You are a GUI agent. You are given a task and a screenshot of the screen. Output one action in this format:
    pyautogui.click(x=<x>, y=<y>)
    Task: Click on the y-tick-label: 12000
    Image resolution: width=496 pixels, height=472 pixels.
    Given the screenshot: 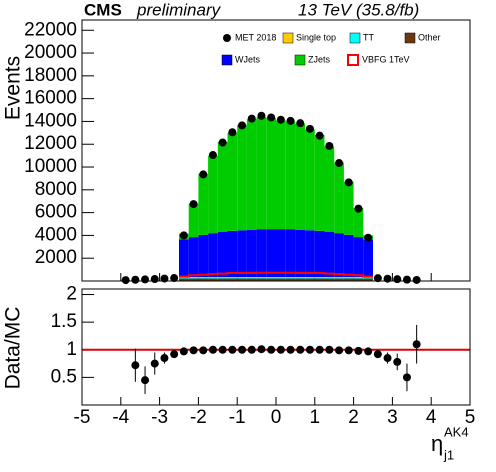 What is the action you would take?
    pyautogui.click(x=50, y=143)
    